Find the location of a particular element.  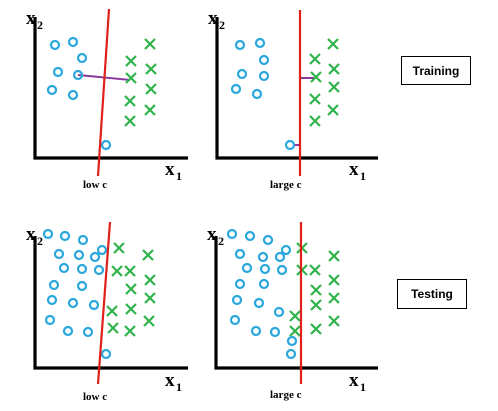

training-label: Training is located at coordinates (436, 70).